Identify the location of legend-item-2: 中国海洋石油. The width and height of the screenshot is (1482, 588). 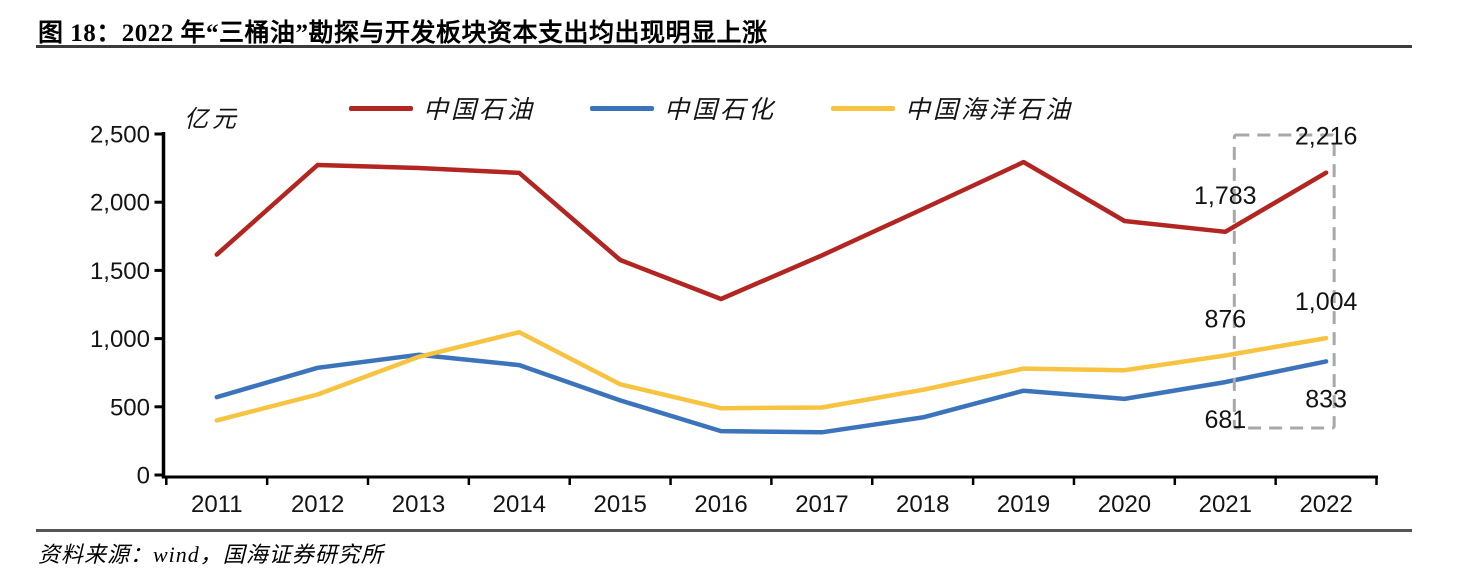
(952, 108).